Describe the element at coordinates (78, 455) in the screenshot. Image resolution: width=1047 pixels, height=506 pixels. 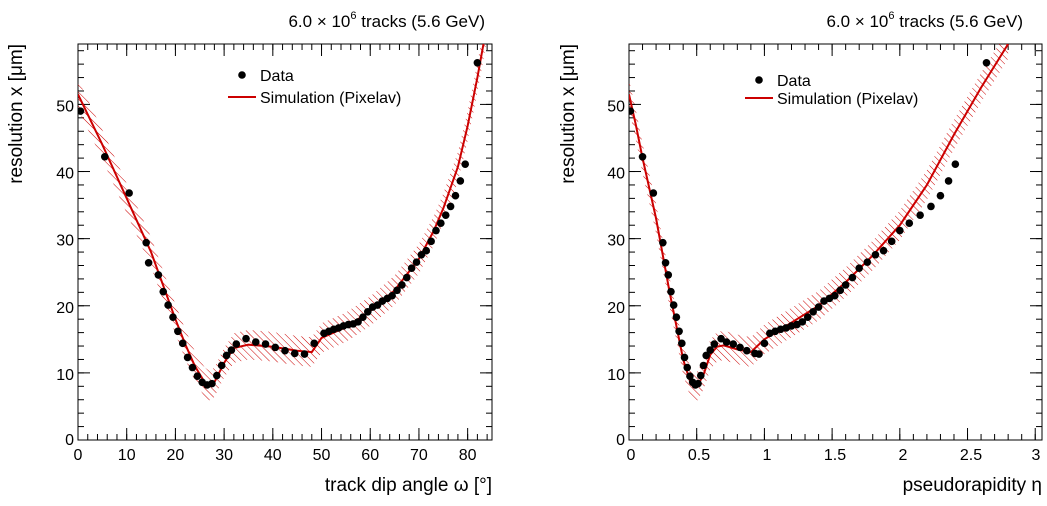
I see `x-tick-label: 0` at that location.